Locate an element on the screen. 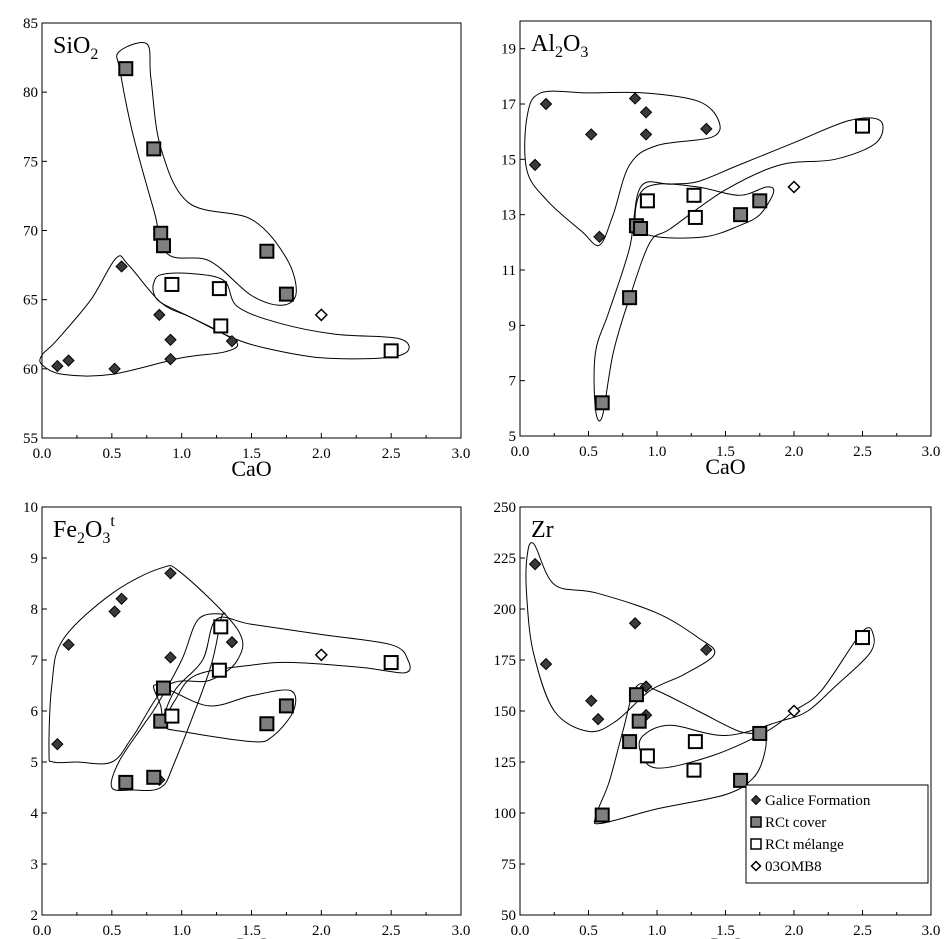 Image resolution: width=947 pixels, height=939 pixels. y-tick-label: 85 is located at coordinates (30, 24).